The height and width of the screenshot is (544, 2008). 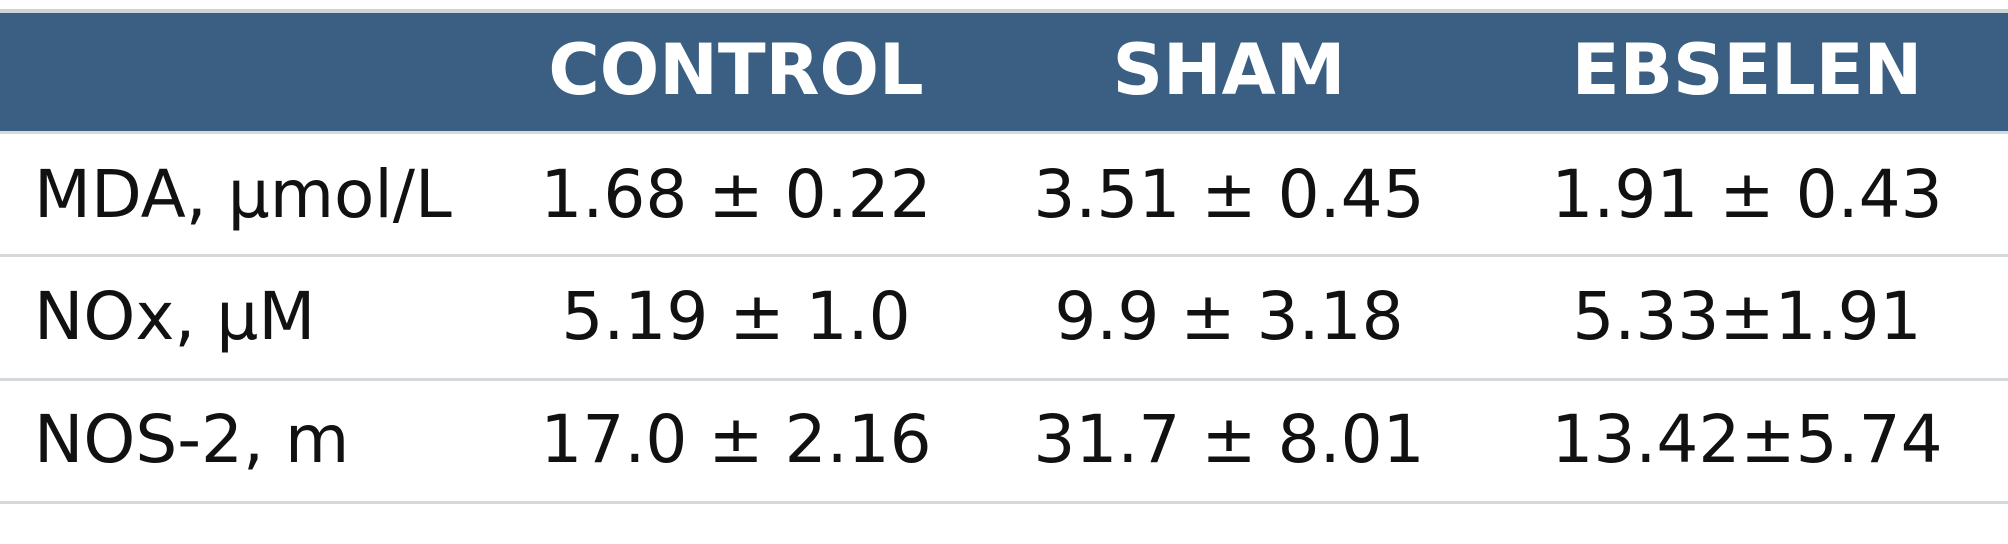 What do you see at coordinates (174, 316) in the screenshot?
I see `row-label: NOx, μM` at bounding box center [174, 316].